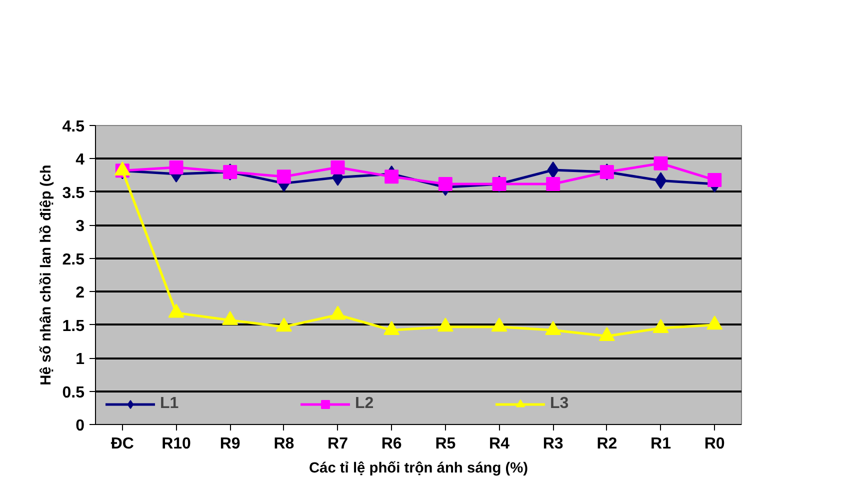  Describe the element at coordinates (80, 426) in the screenshot. I see `y-tick-label: 0` at that location.